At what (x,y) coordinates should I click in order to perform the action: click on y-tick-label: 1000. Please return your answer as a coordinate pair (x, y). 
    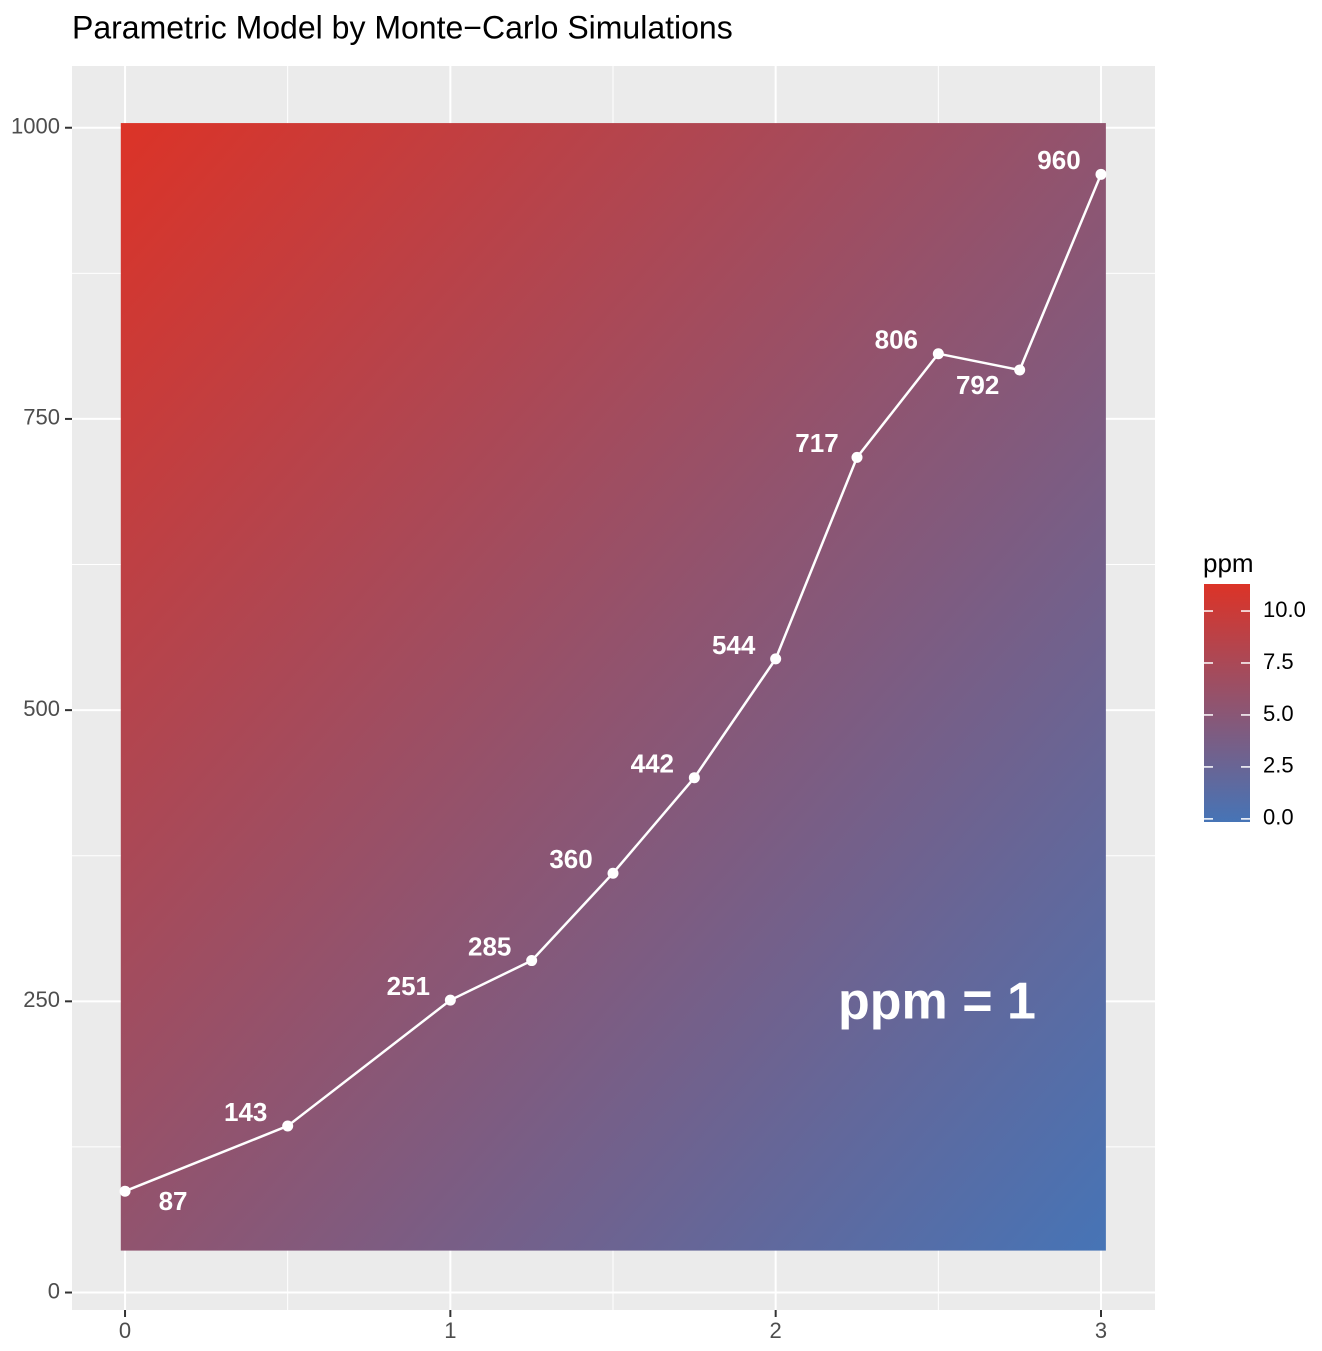
    Looking at the image, I should click on (35, 126).